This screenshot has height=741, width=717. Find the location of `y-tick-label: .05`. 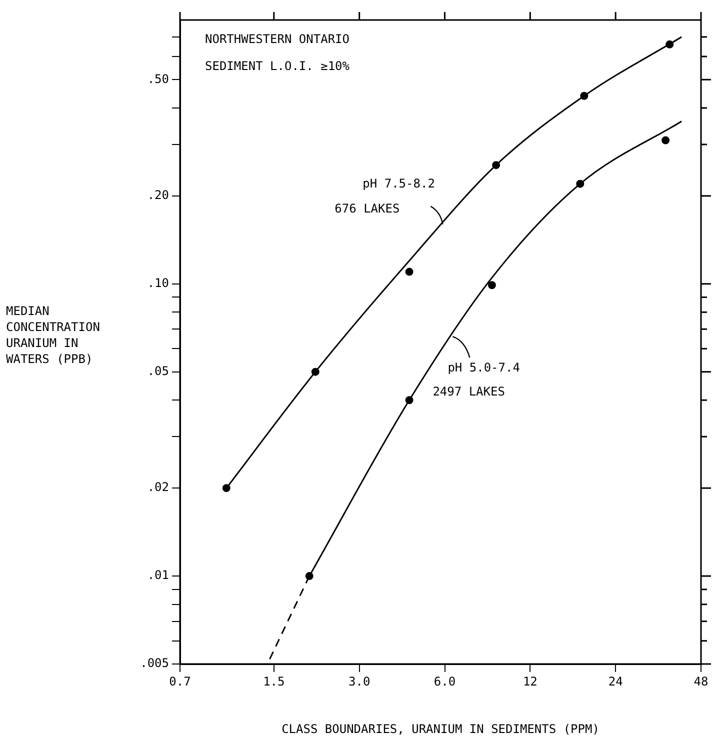

y-tick-label: .05 is located at coordinates (158, 371).